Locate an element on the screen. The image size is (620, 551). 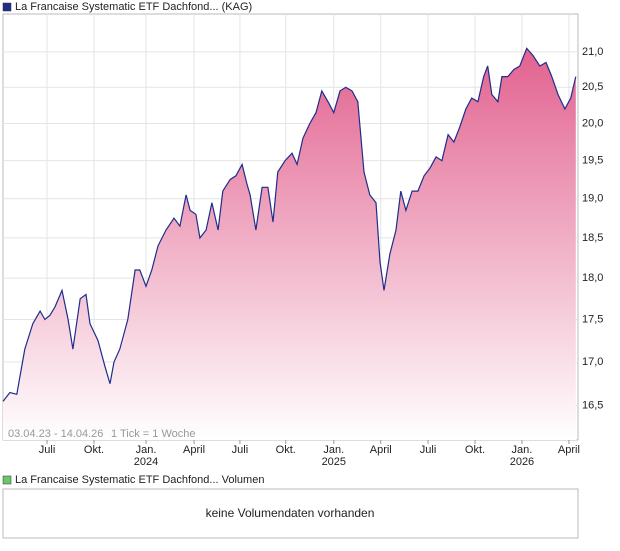
range-label: 03.04.23 - 14.04.26 is located at coordinates (55, 434).